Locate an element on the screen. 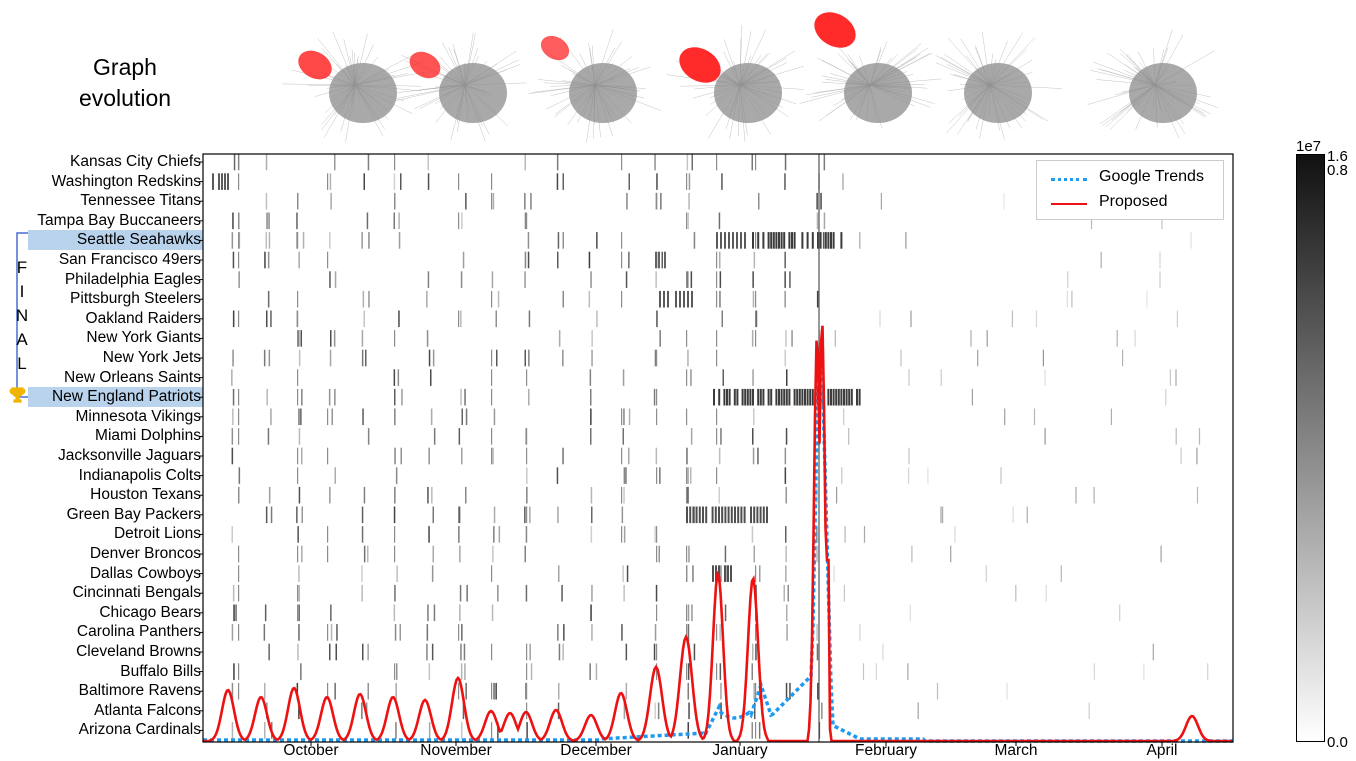 Image resolution: width=1356 pixels, height=761 pixels. final-letter: A is located at coordinates (22, 339).